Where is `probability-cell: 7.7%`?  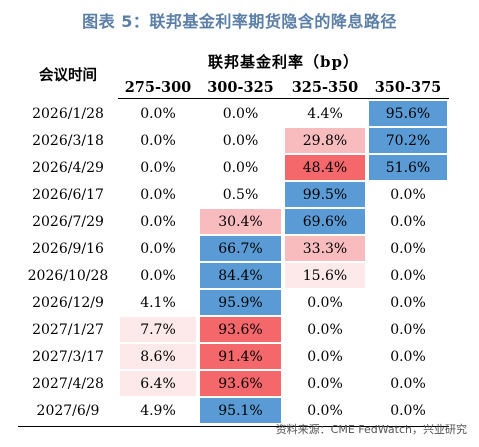
probability-cell: 7.7% is located at coordinates (158, 329).